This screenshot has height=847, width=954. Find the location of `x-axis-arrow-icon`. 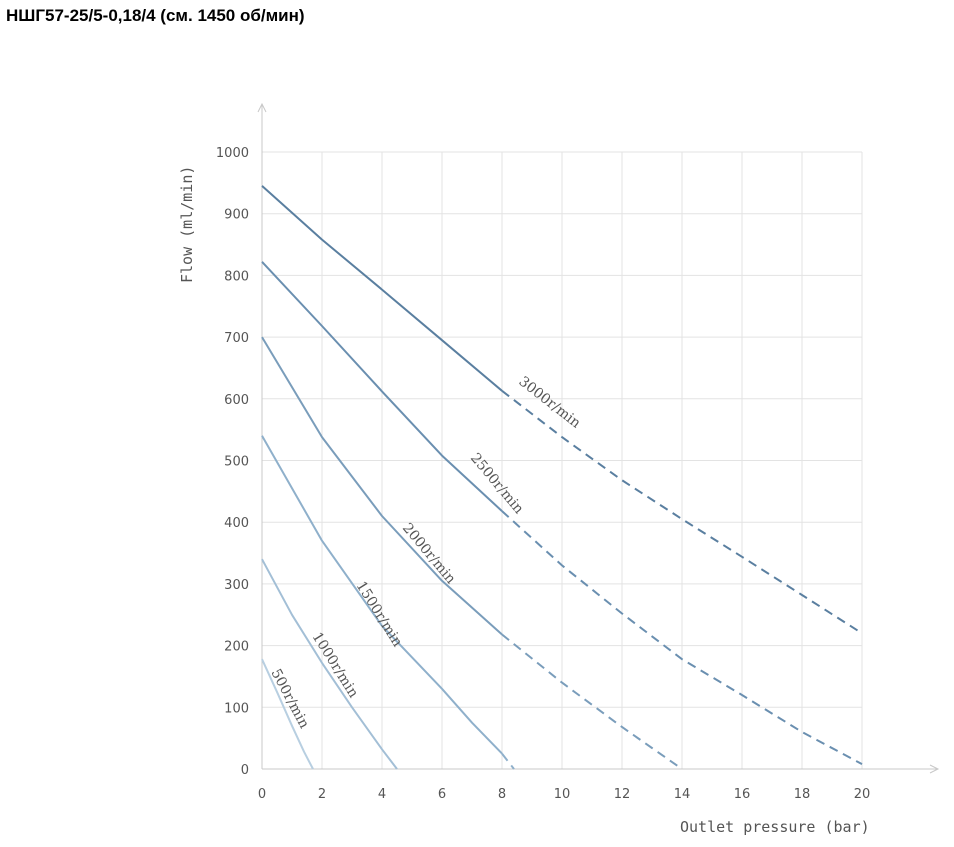

x-axis-arrow-icon is located at coordinates (934, 769).